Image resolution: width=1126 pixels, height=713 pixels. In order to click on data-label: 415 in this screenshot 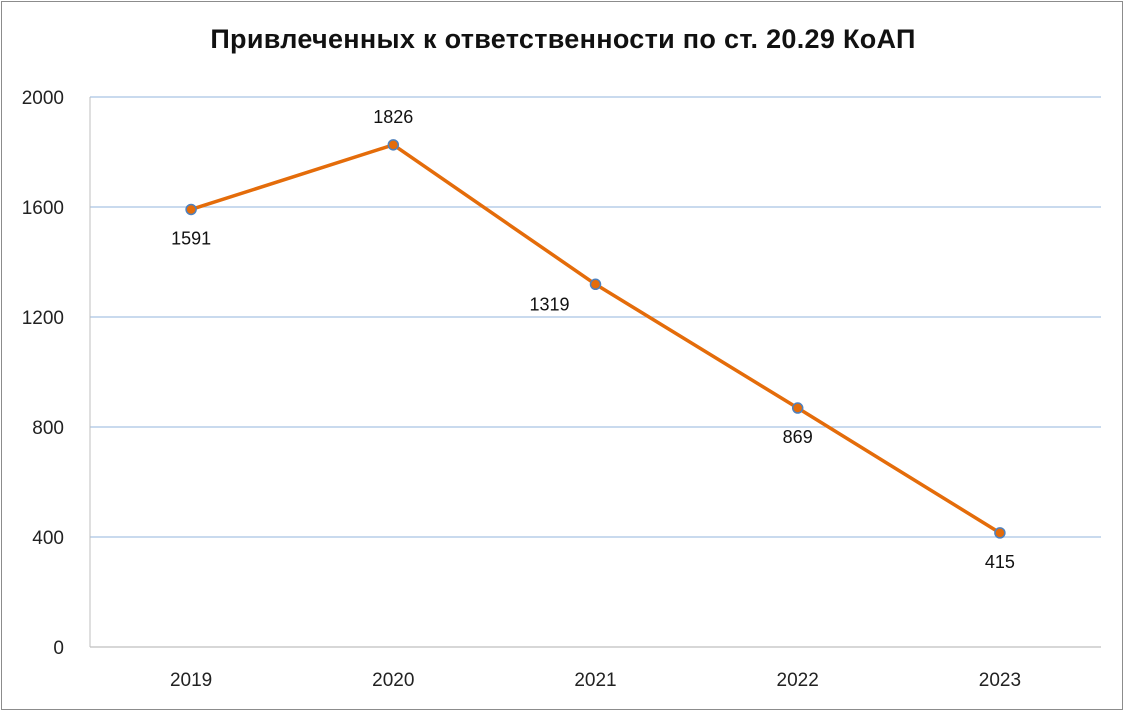, I will do `click(1000, 562)`.